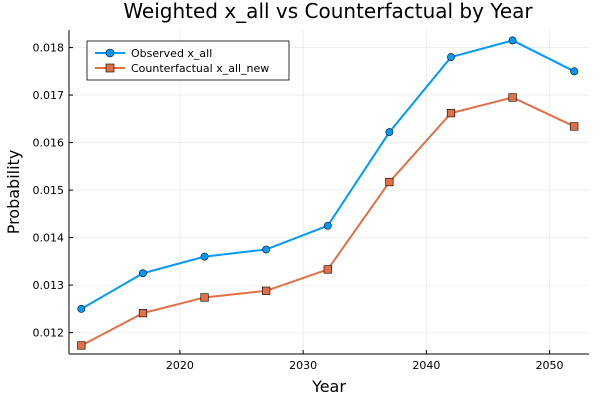 The image size is (600, 400). I want to click on x-tick-labels: 2020 2030 2040 2050, so click(365, 365).